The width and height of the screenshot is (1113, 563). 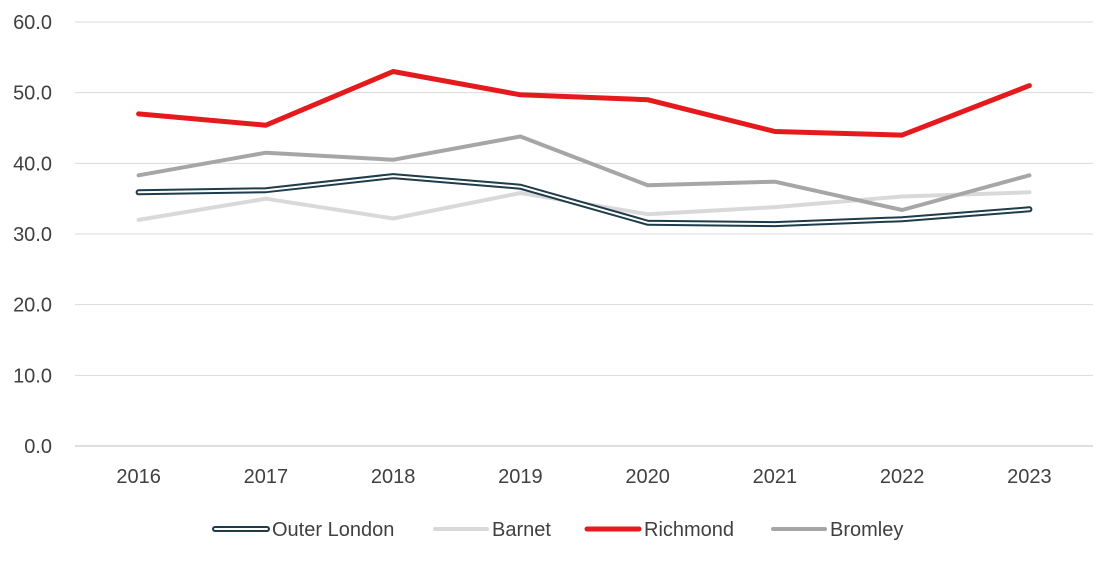 I want to click on x-tick-label: 2021, so click(x=775, y=477).